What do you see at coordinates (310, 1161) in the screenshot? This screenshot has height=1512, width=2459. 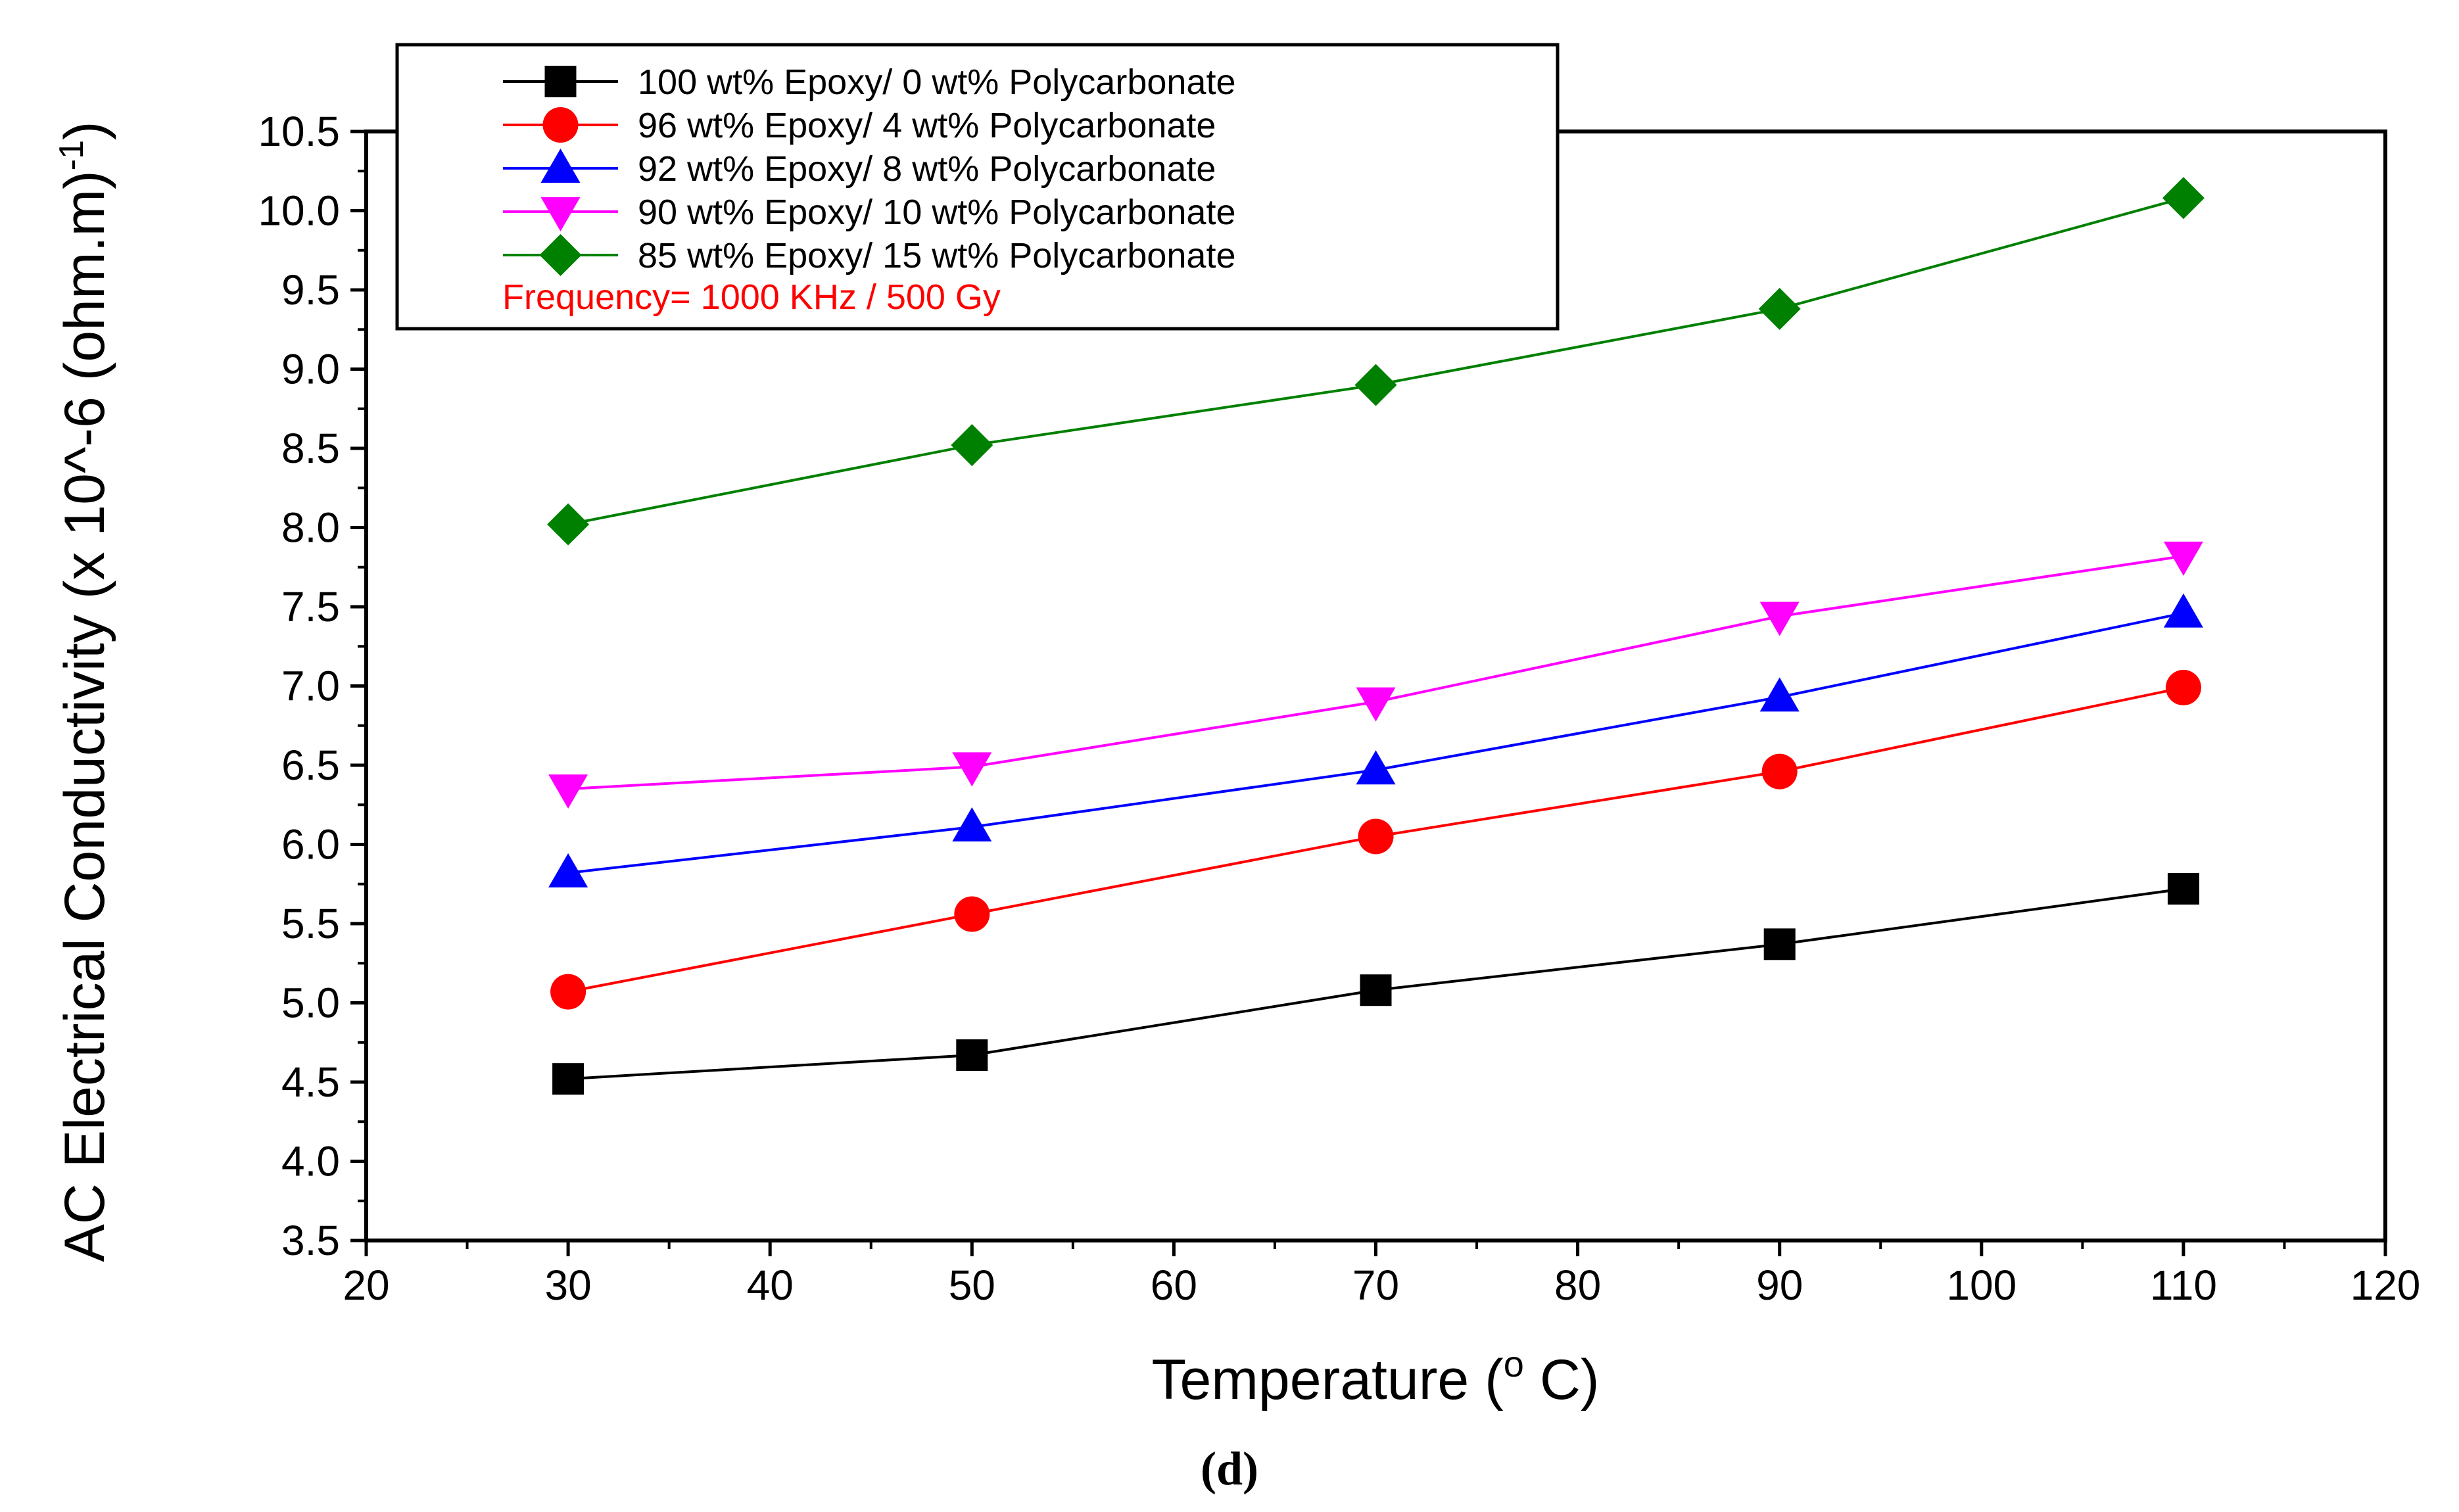 I see `y-tick-label: 4.0` at bounding box center [310, 1161].